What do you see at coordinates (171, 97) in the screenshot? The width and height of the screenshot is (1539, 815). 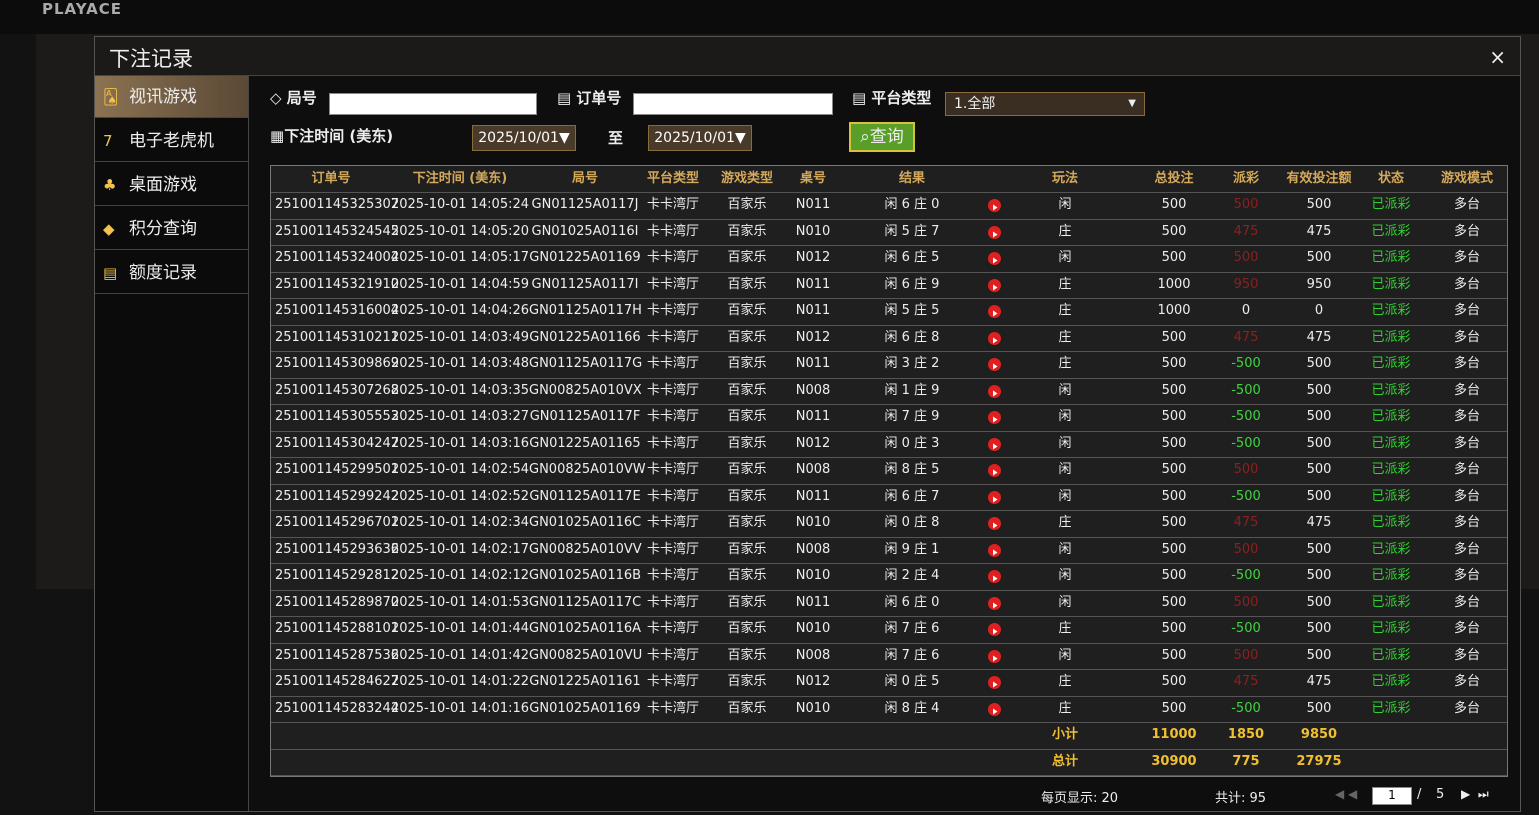 I see `sidebar-item: 视讯游戏 🂡` at bounding box center [171, 97].